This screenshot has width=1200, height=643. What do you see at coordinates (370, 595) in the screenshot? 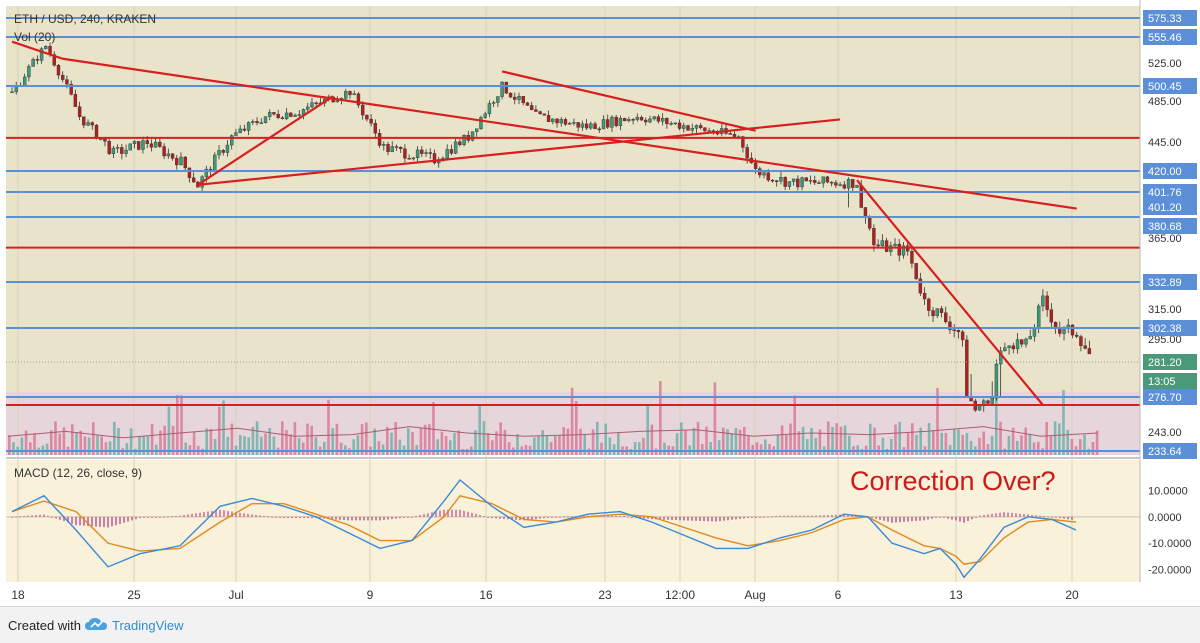
I see `x-axis-label: 9` at bounding box center [370, 595].